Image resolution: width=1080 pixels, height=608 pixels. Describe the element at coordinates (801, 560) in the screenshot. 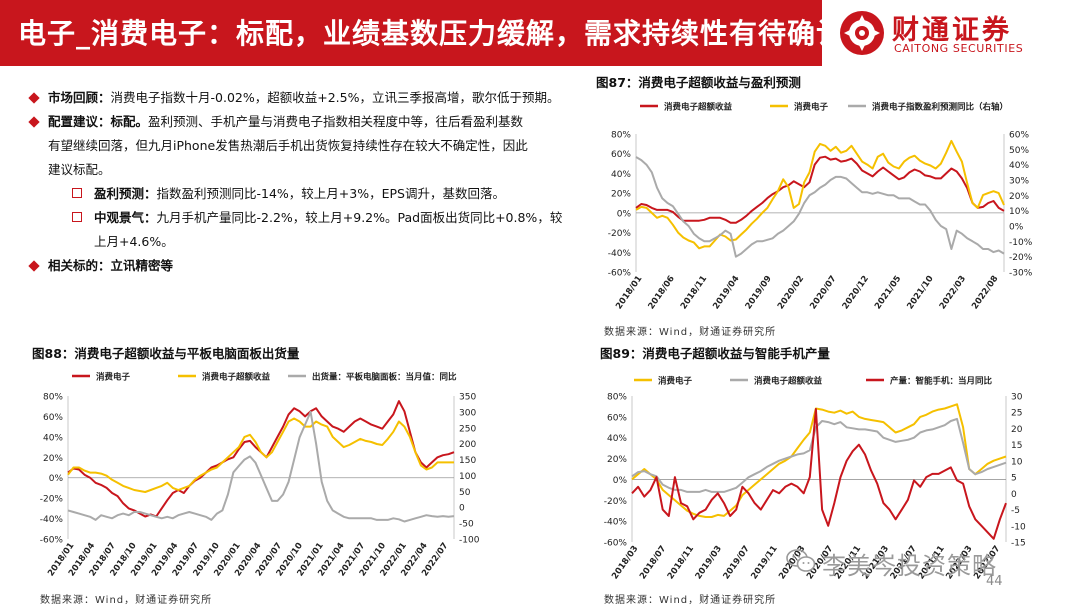

I see `wechat-icon` at that location.